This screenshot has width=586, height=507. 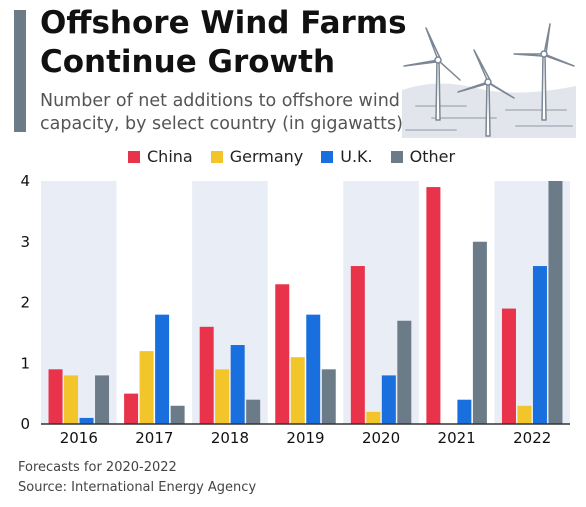 What do you see at coordinates (25, 181) in the screenshot?
I see `y-tick-label: 4` at bounding box center [25, 181].